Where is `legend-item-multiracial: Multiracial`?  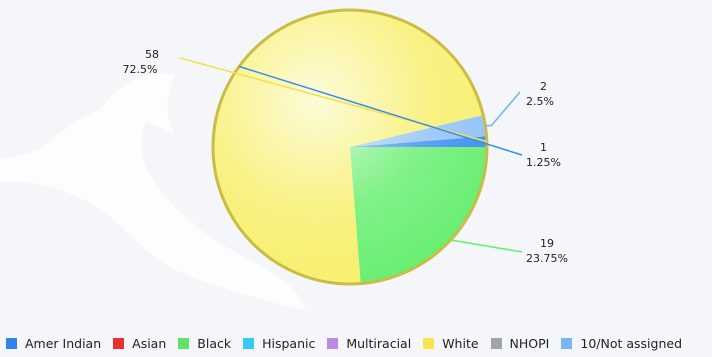
legend-item-multiracial: Multiracial is located at coordinates (369, 343).